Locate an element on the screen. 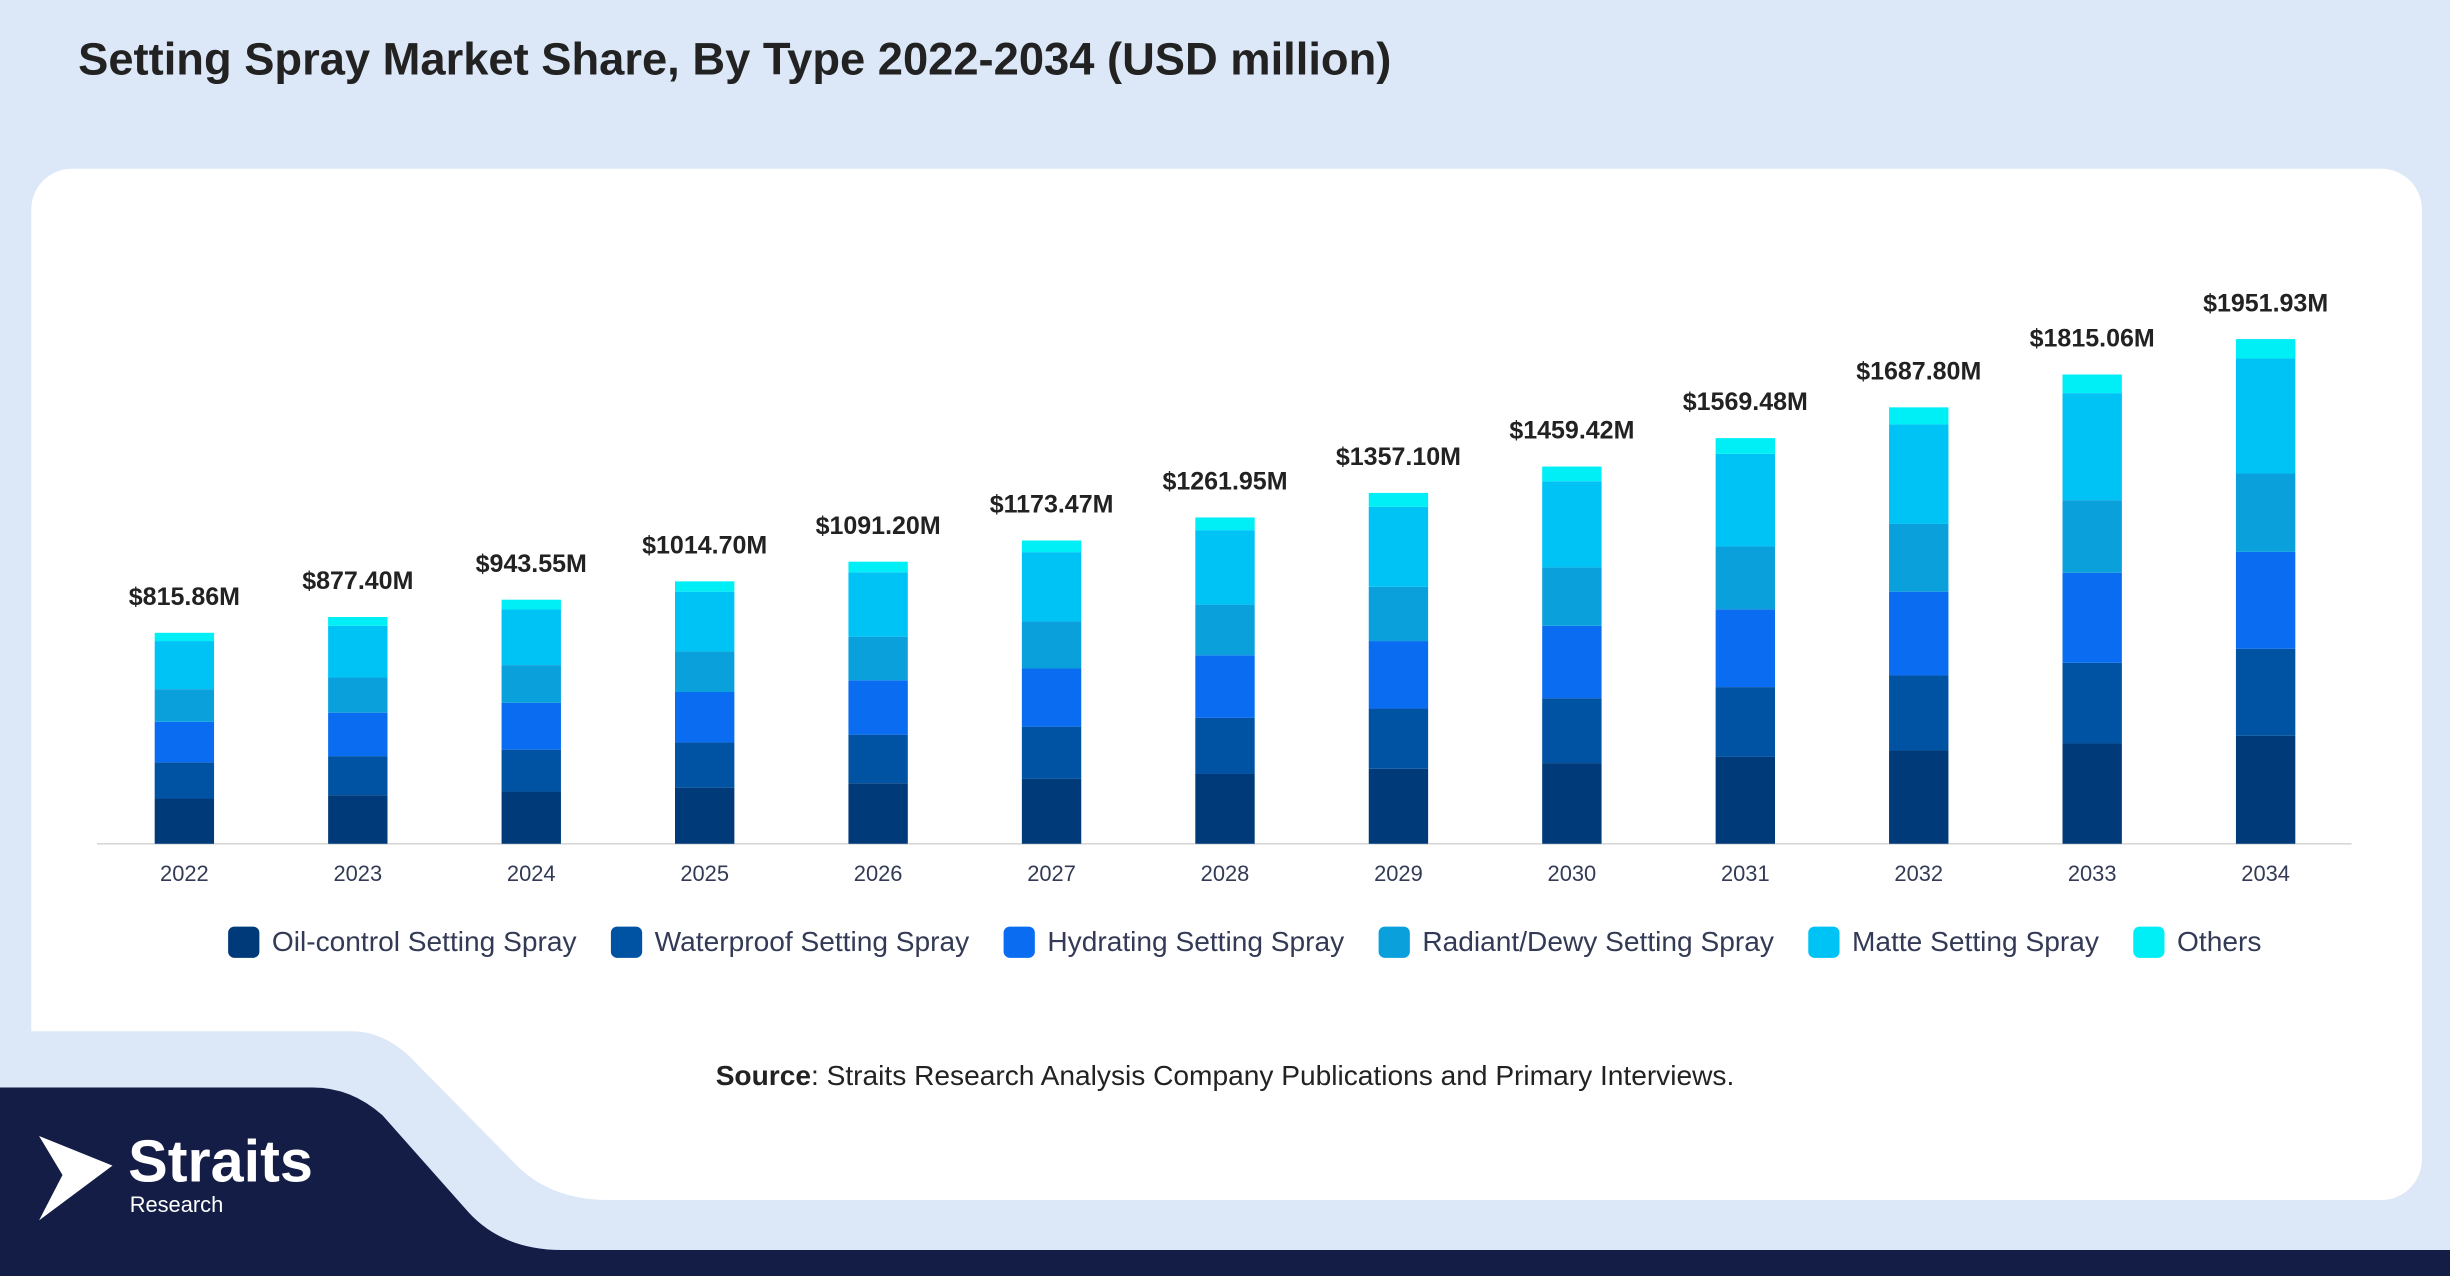 The width and height of the screenshot is (2450, 1276). legend-label: Matte Setting Spray is located at coordinates (1975, 941).